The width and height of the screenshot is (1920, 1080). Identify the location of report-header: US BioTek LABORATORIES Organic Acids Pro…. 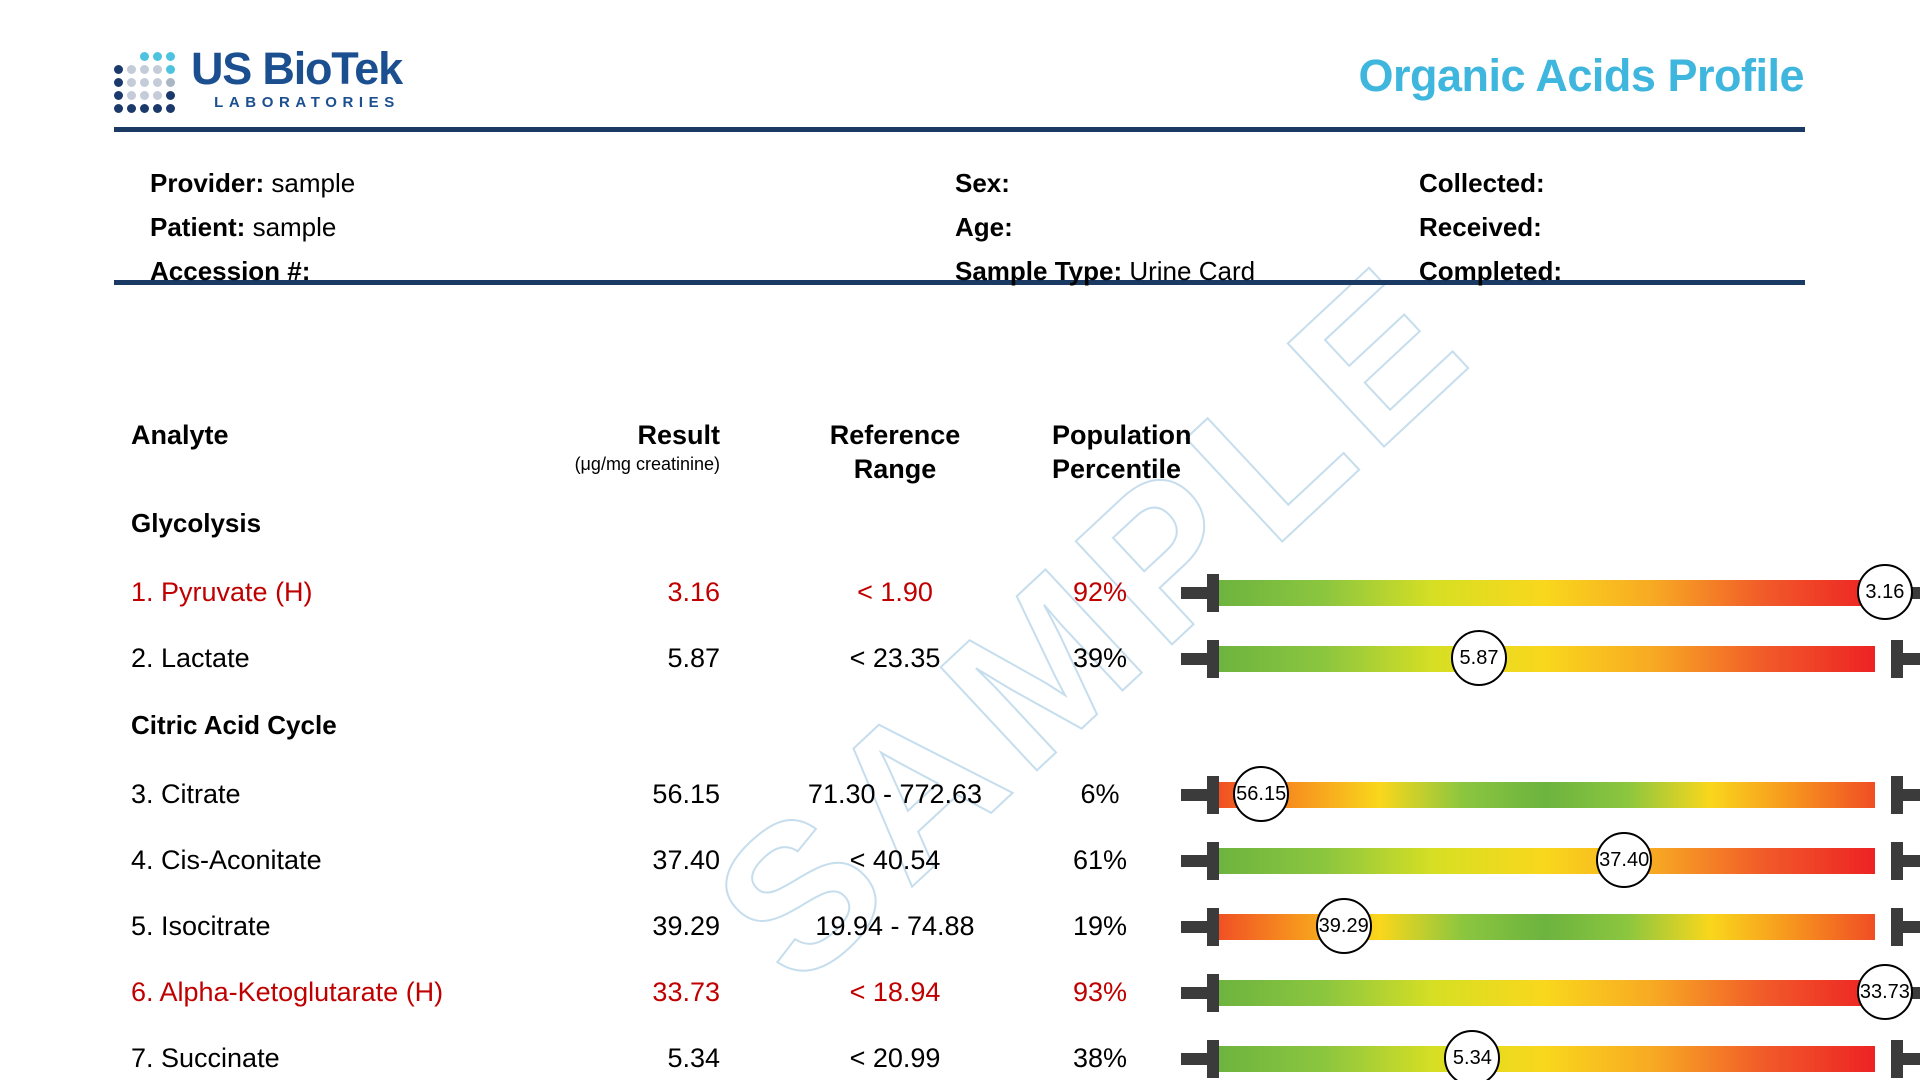
(960, 65).